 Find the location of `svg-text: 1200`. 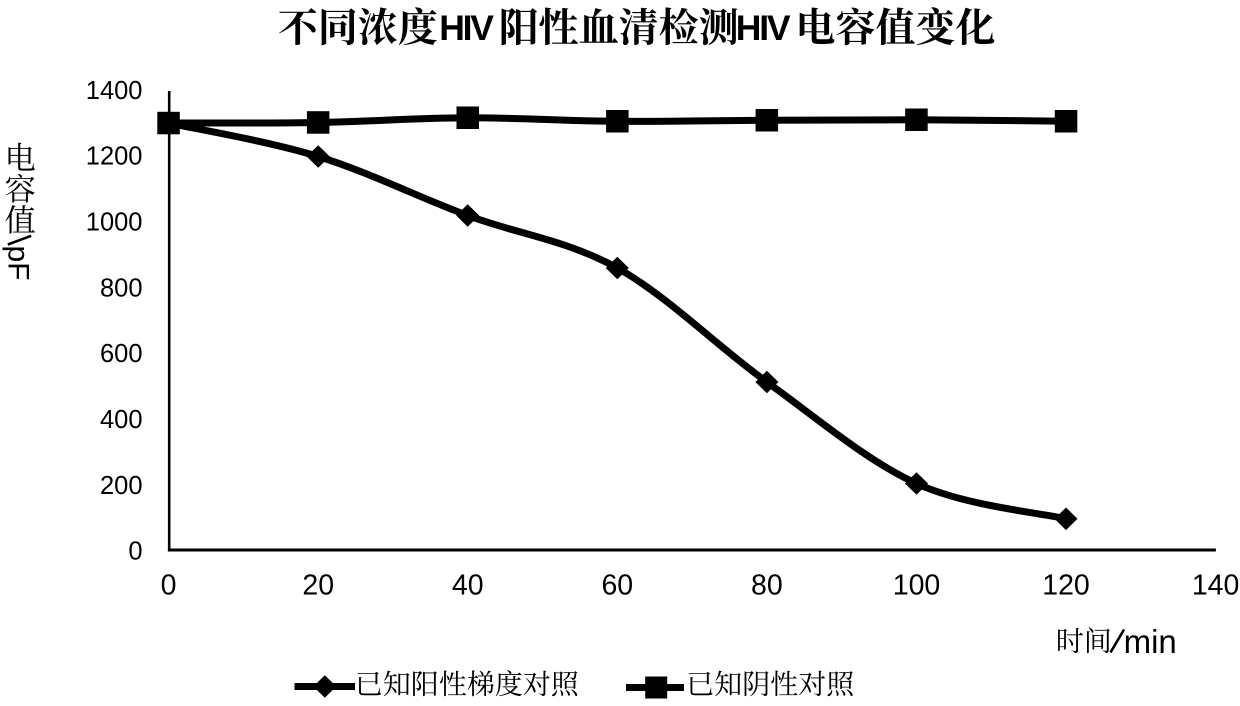

svg-text: 1200 is located at coordinates (114, 157).